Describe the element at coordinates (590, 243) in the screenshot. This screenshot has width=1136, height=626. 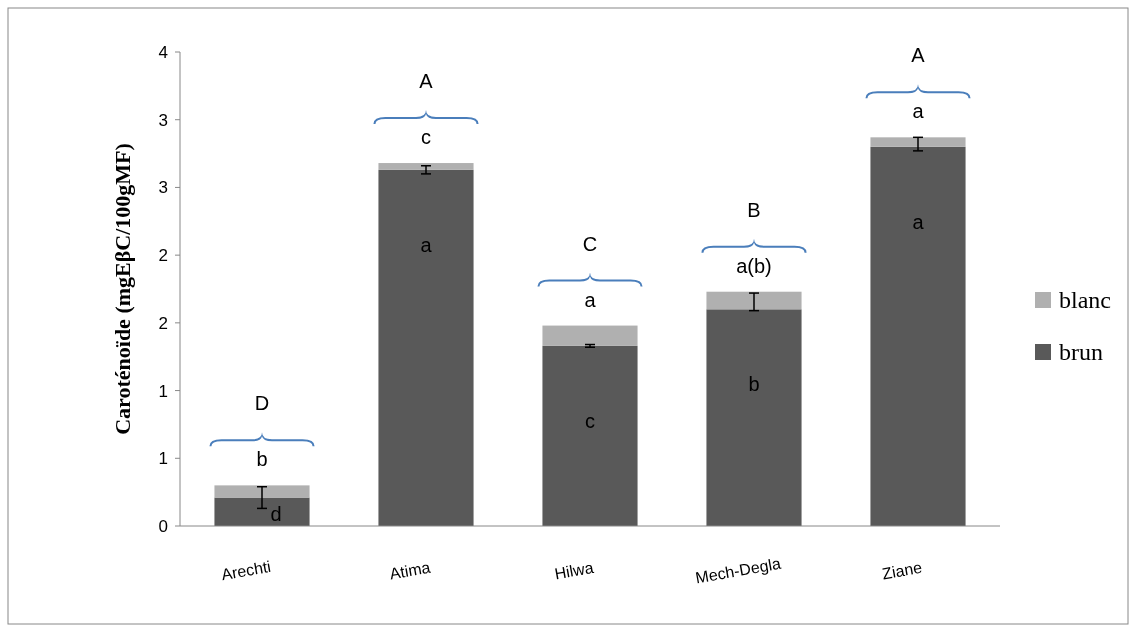
I see `annotation: C` at that location.